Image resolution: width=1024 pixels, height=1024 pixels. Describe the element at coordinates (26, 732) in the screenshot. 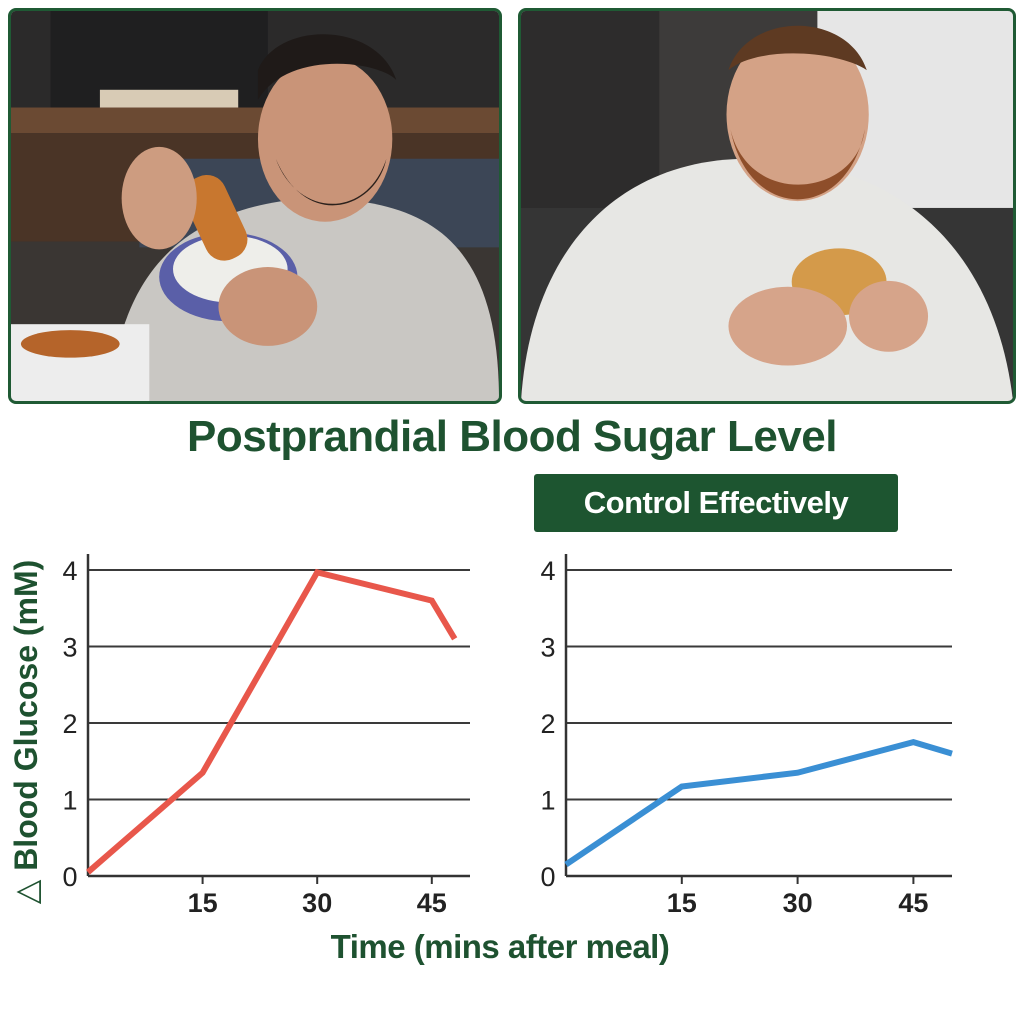

I see `y-axis-label: △ Blood Glucose (mM)` at that location.